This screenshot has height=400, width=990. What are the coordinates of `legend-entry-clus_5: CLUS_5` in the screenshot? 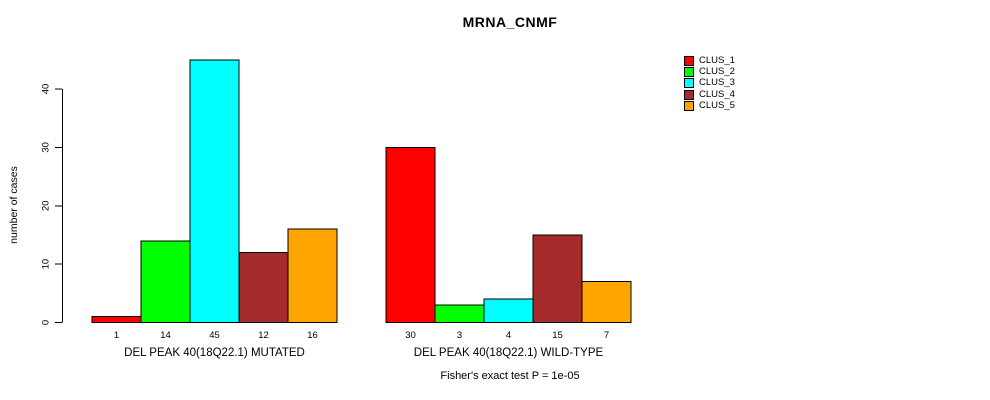 It's located at (709, 106).